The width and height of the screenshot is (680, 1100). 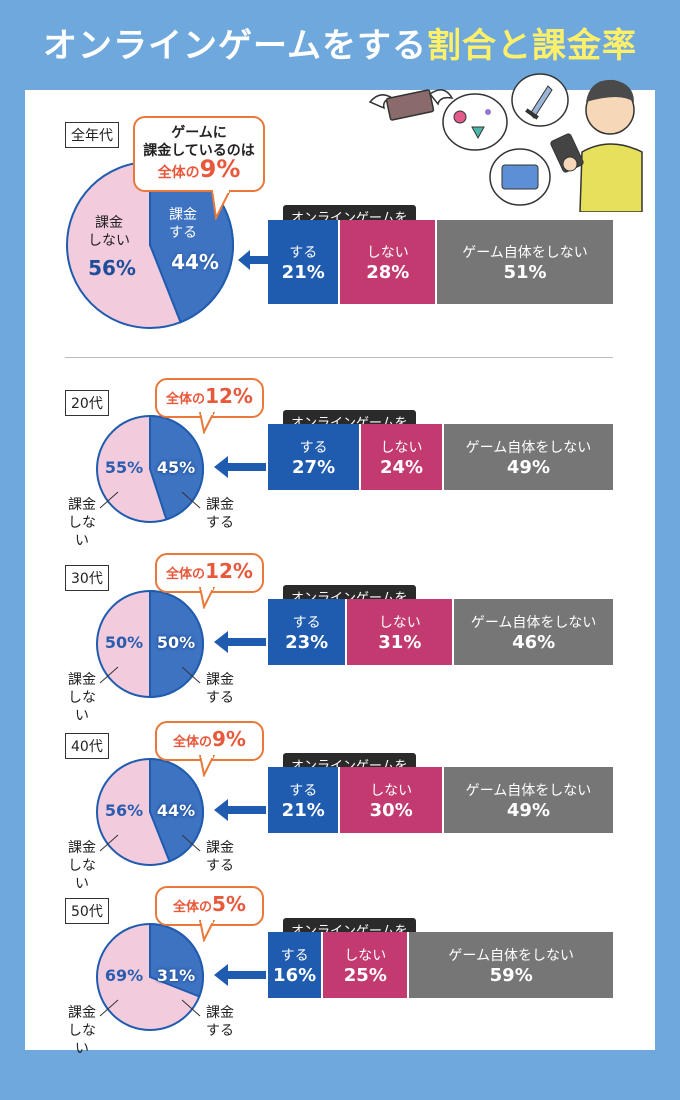 I want to click on bar-segment-nogame: ゲーム自体をしない 59%, so click(x=511, y=965).